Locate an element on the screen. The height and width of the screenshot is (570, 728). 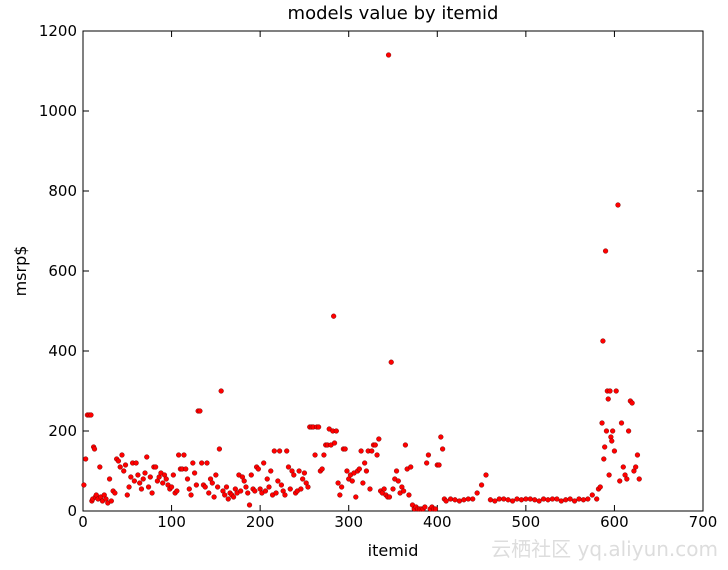
y-tick-label: 0 is located at coordinates (72, 511).